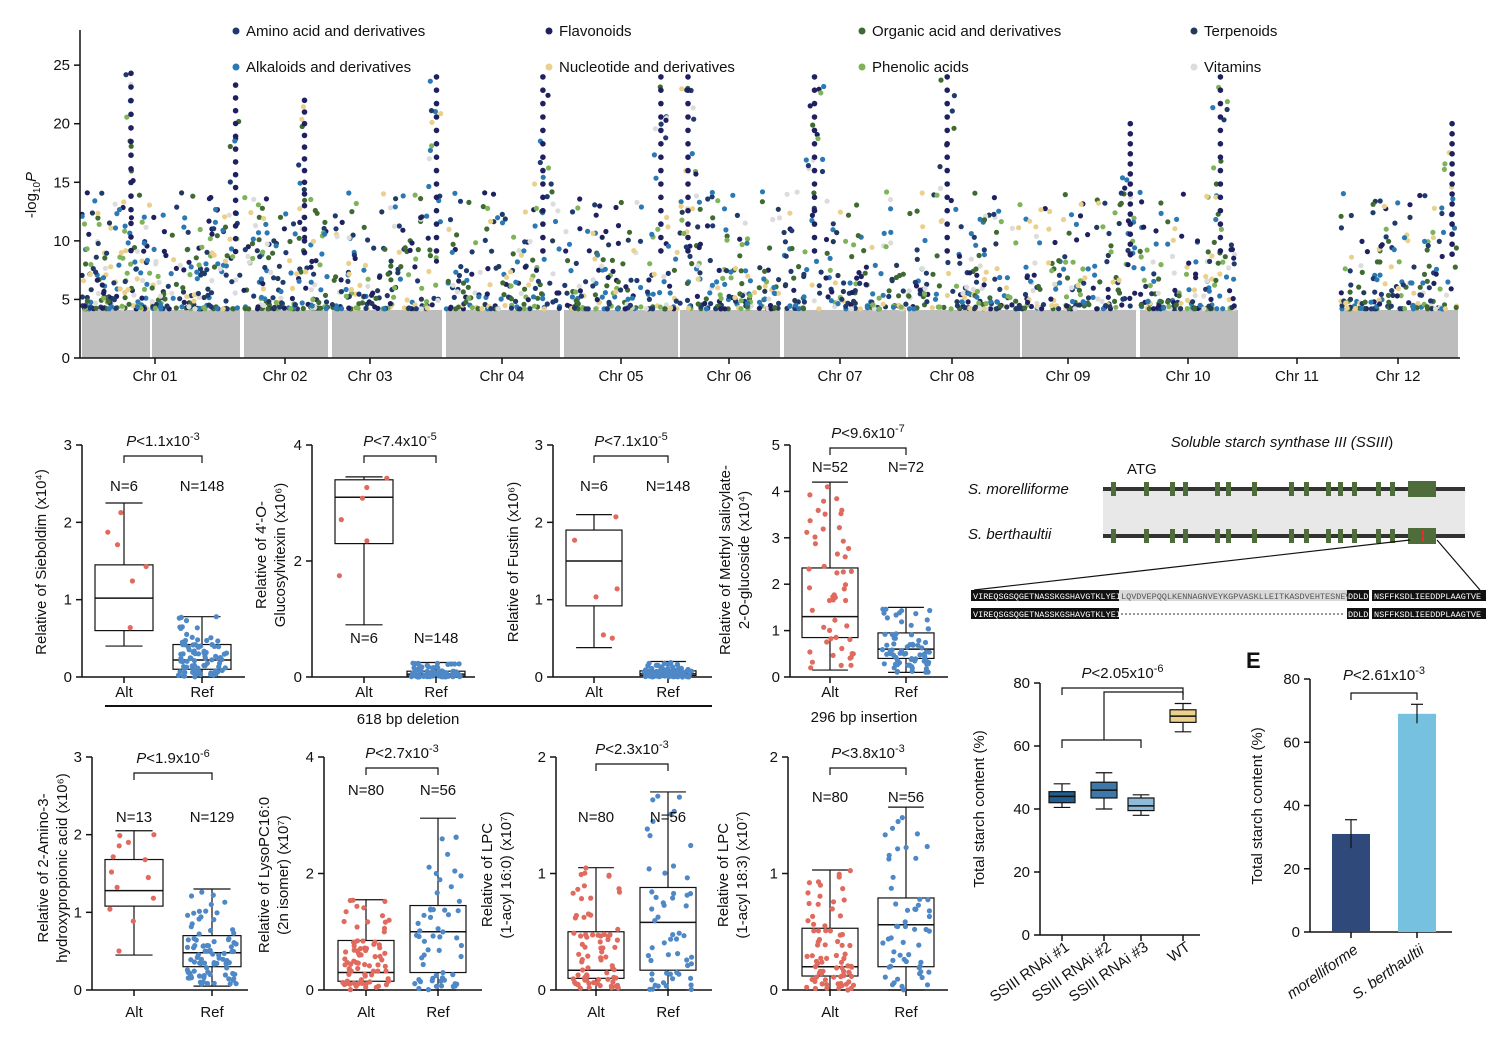  What do you see at coordinates (868, 432) in the screenshot?
I see `p-value-label: P<9.6x10-7` at bounding box center [868, 432].